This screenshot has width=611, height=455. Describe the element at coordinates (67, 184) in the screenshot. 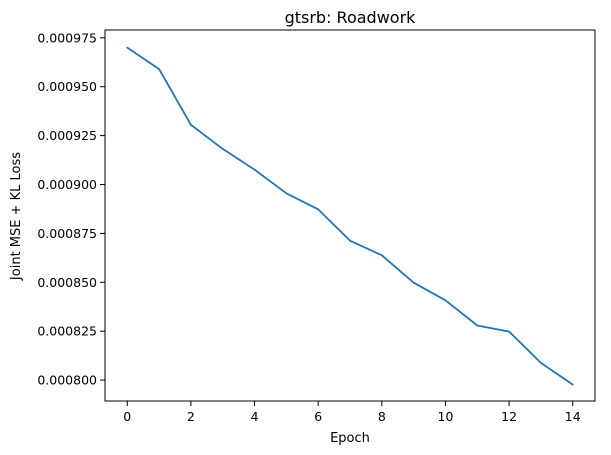

I see `y-tick-label: 0.000900` at that location.